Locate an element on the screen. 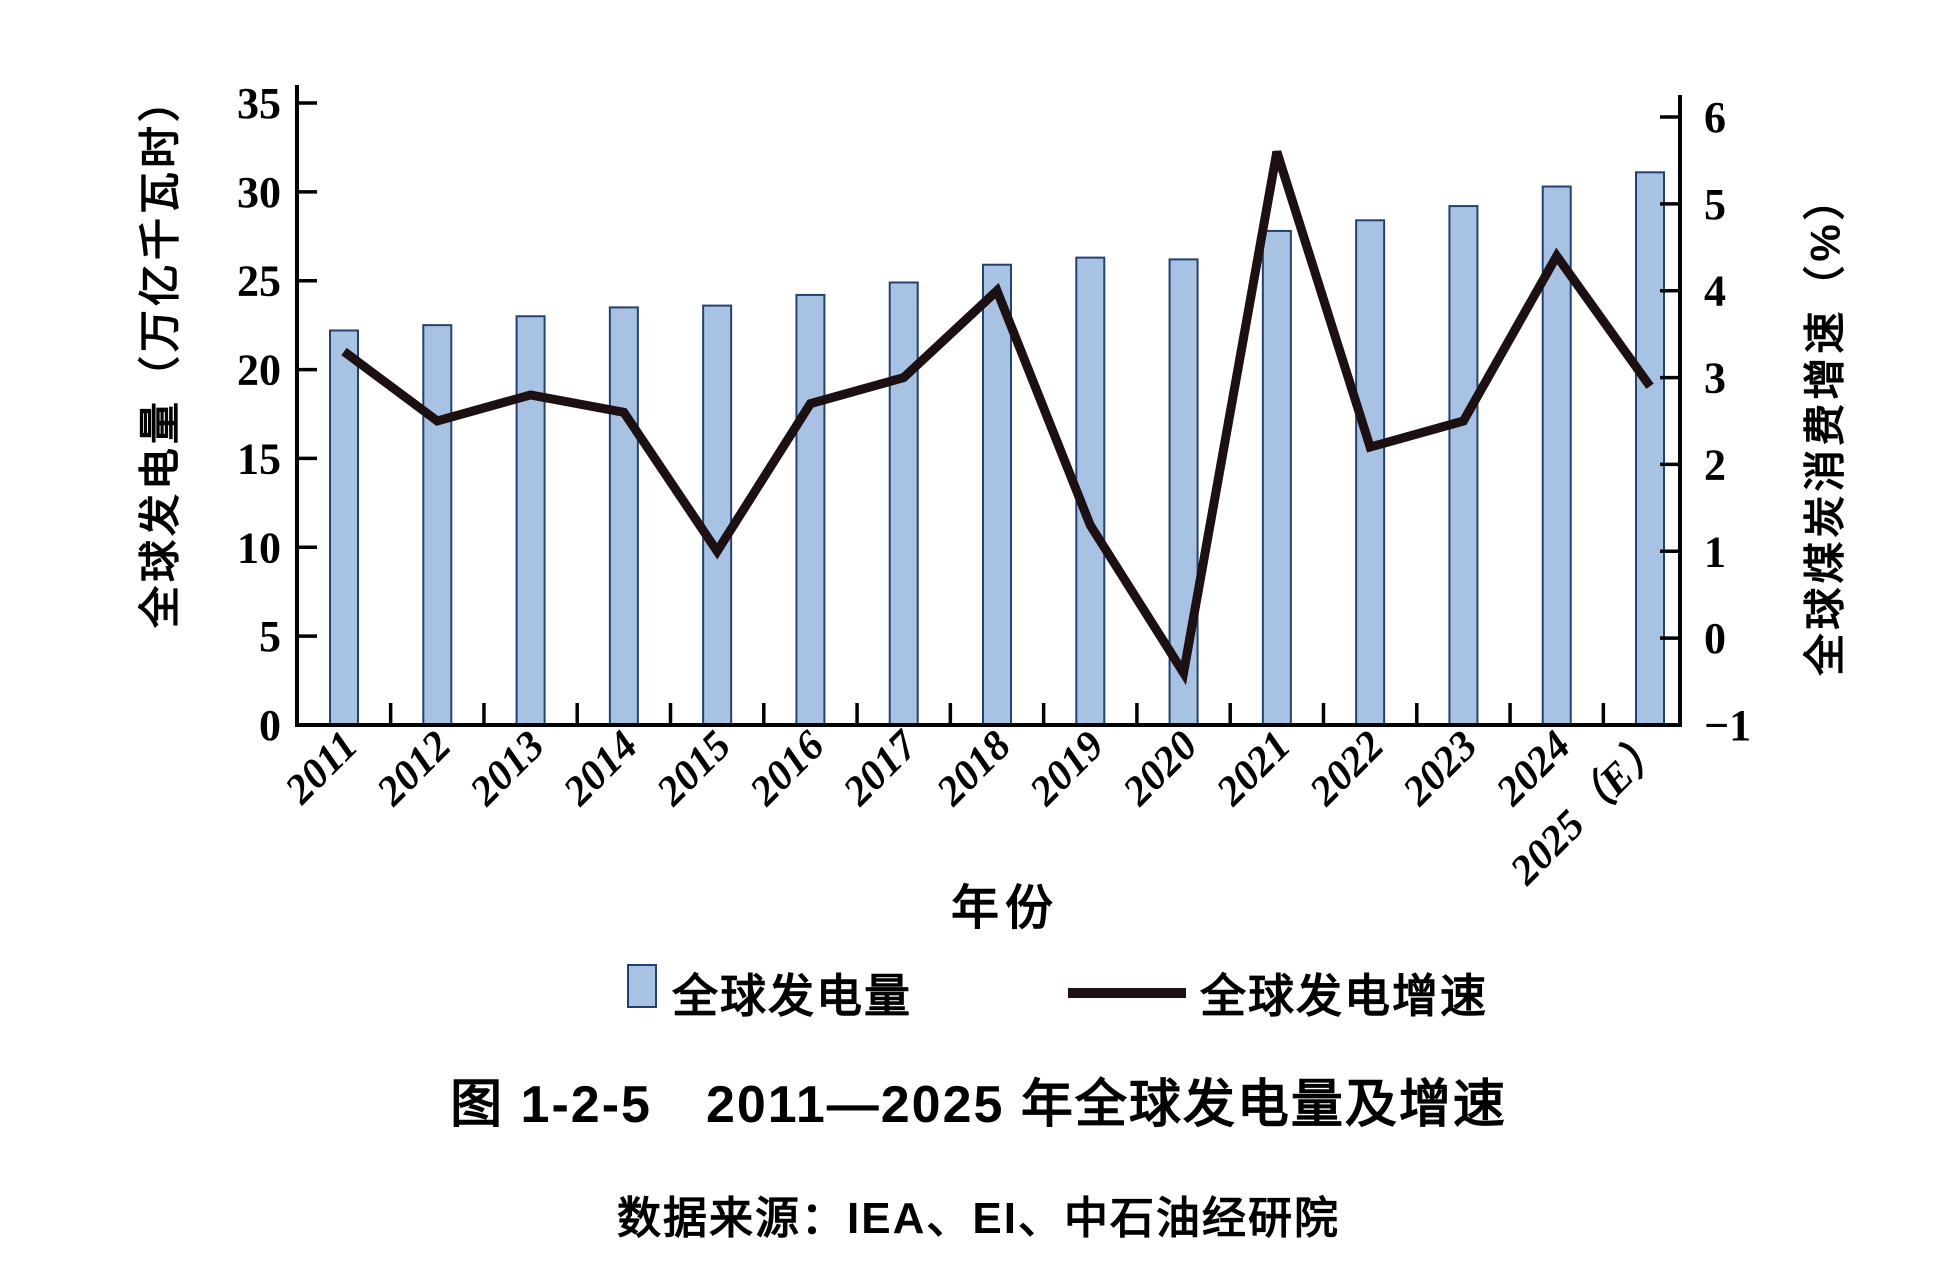  left-tick-label-20: 20 is located at coordinates (259, 370).